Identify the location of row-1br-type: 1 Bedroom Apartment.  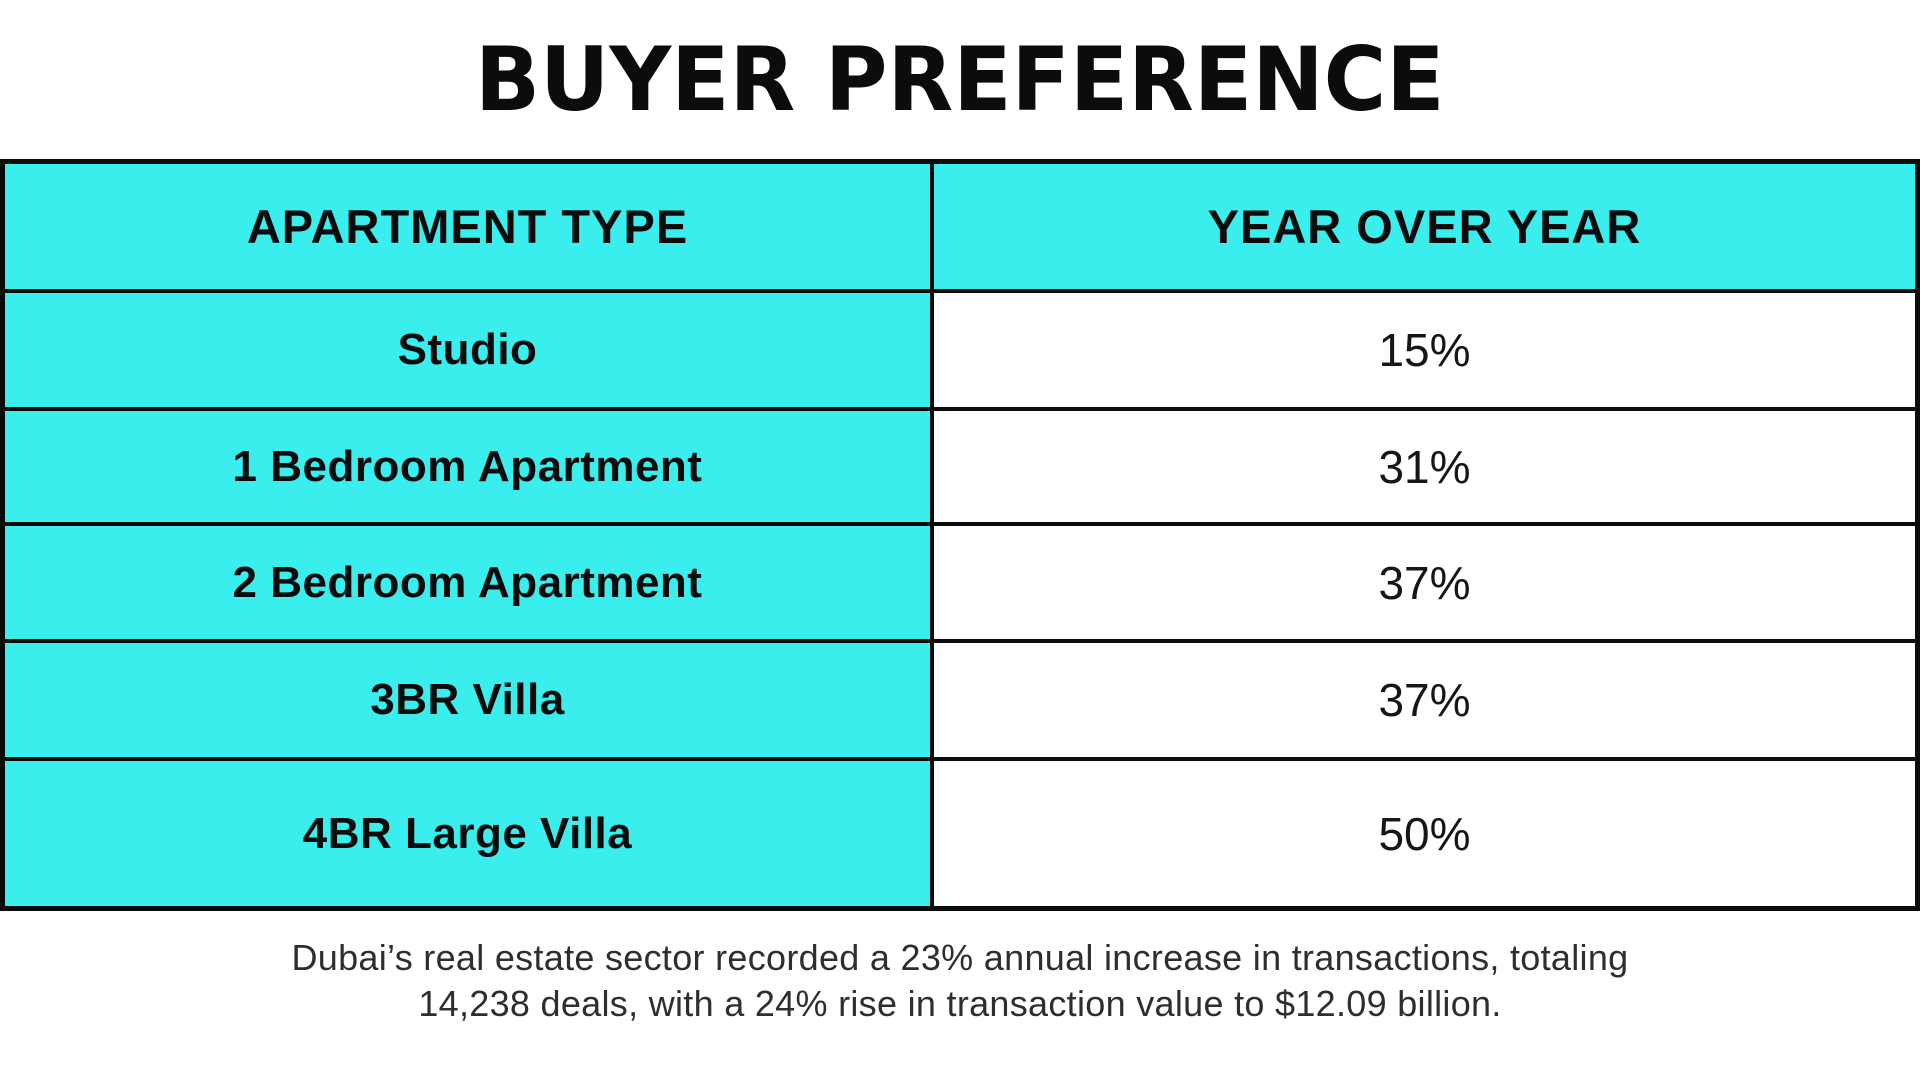
(469, 464).